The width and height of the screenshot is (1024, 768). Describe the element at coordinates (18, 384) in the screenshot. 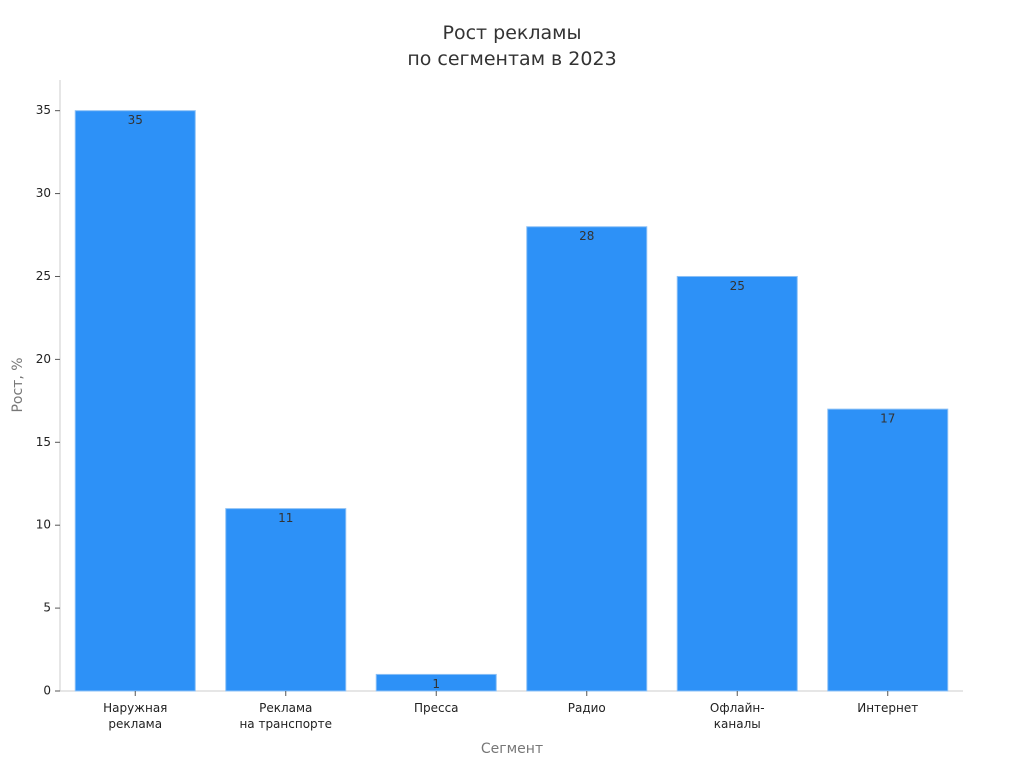

I see `y-axis-label: Рост, %` at that location.